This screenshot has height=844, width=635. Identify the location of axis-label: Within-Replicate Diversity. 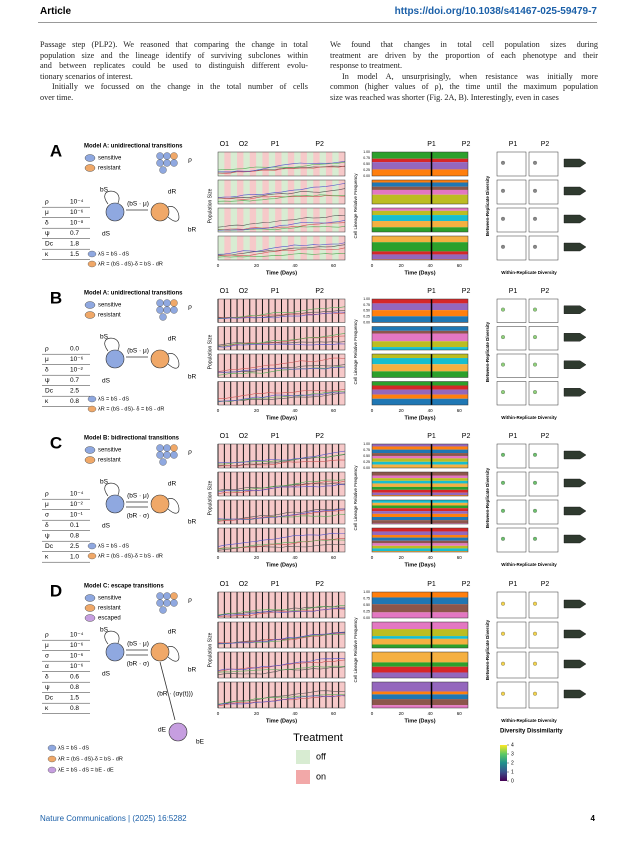
(529, 417).